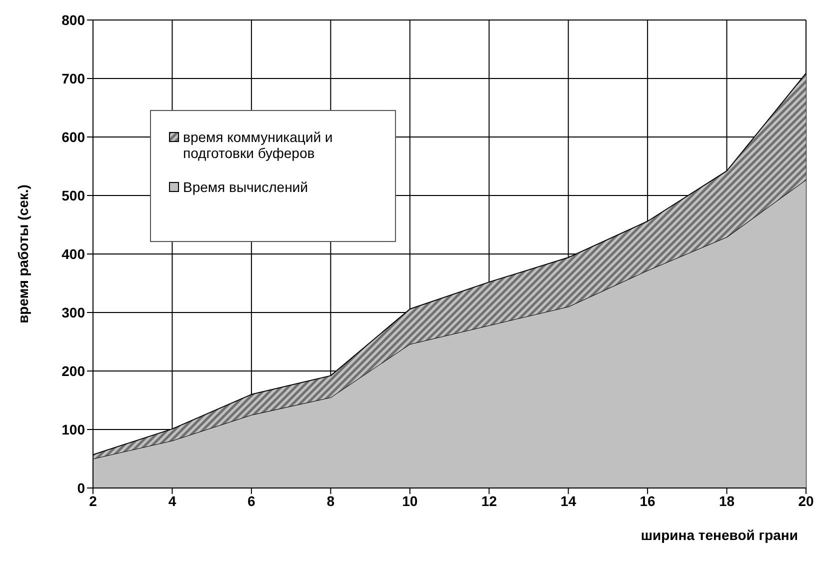  Describe the element at coordinates (258, 145) in the screenshot. I see `legend-label: время коммуникаций и подготовки буферов` at that location.